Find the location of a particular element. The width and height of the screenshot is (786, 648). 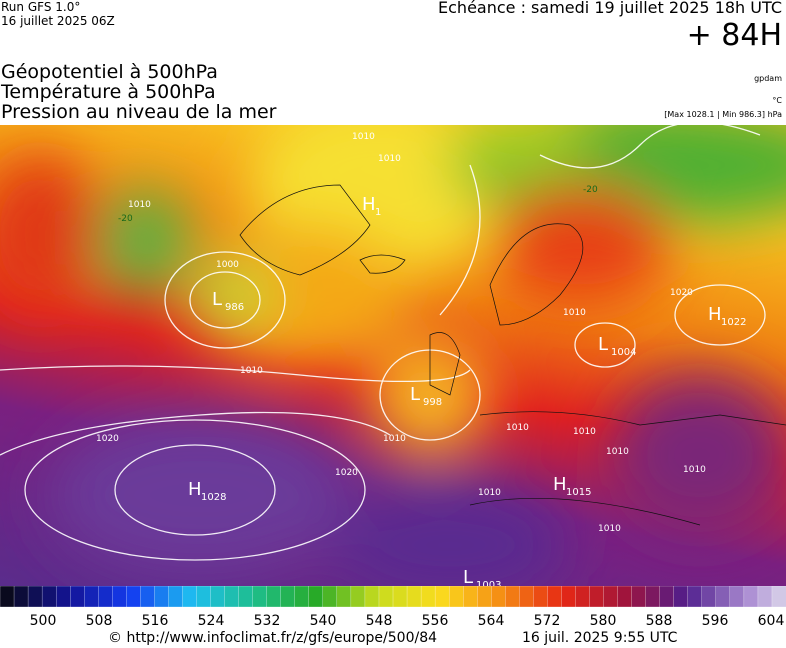

colorbar-label: 564 is located at coordinates (491, 621).